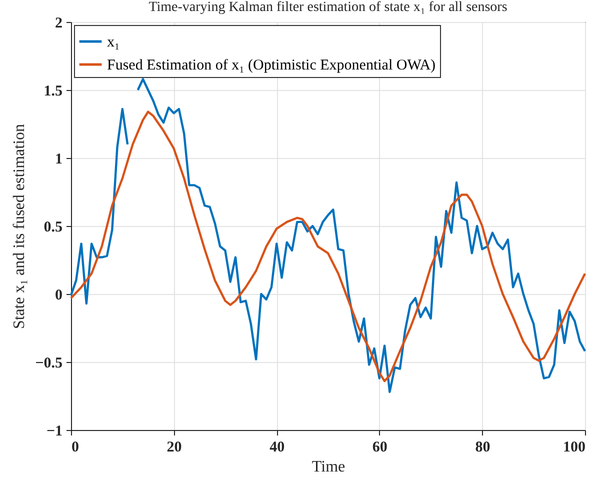 Image resolution: width=598 pixels, height=487 pixels. I want to click on legend-label: x₁, so click(113, 42).